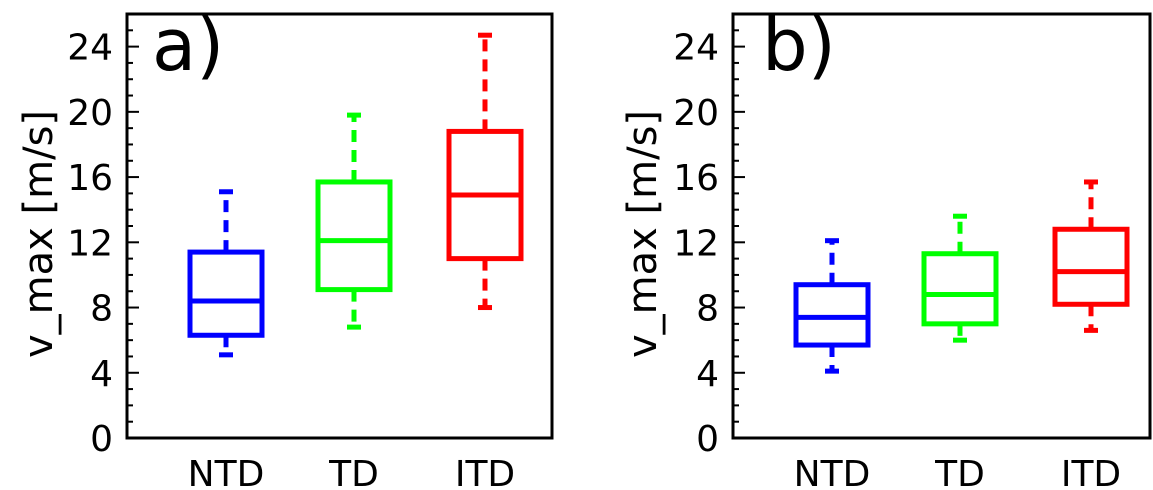  I want to click on panel-label: b), so click(799, 45).